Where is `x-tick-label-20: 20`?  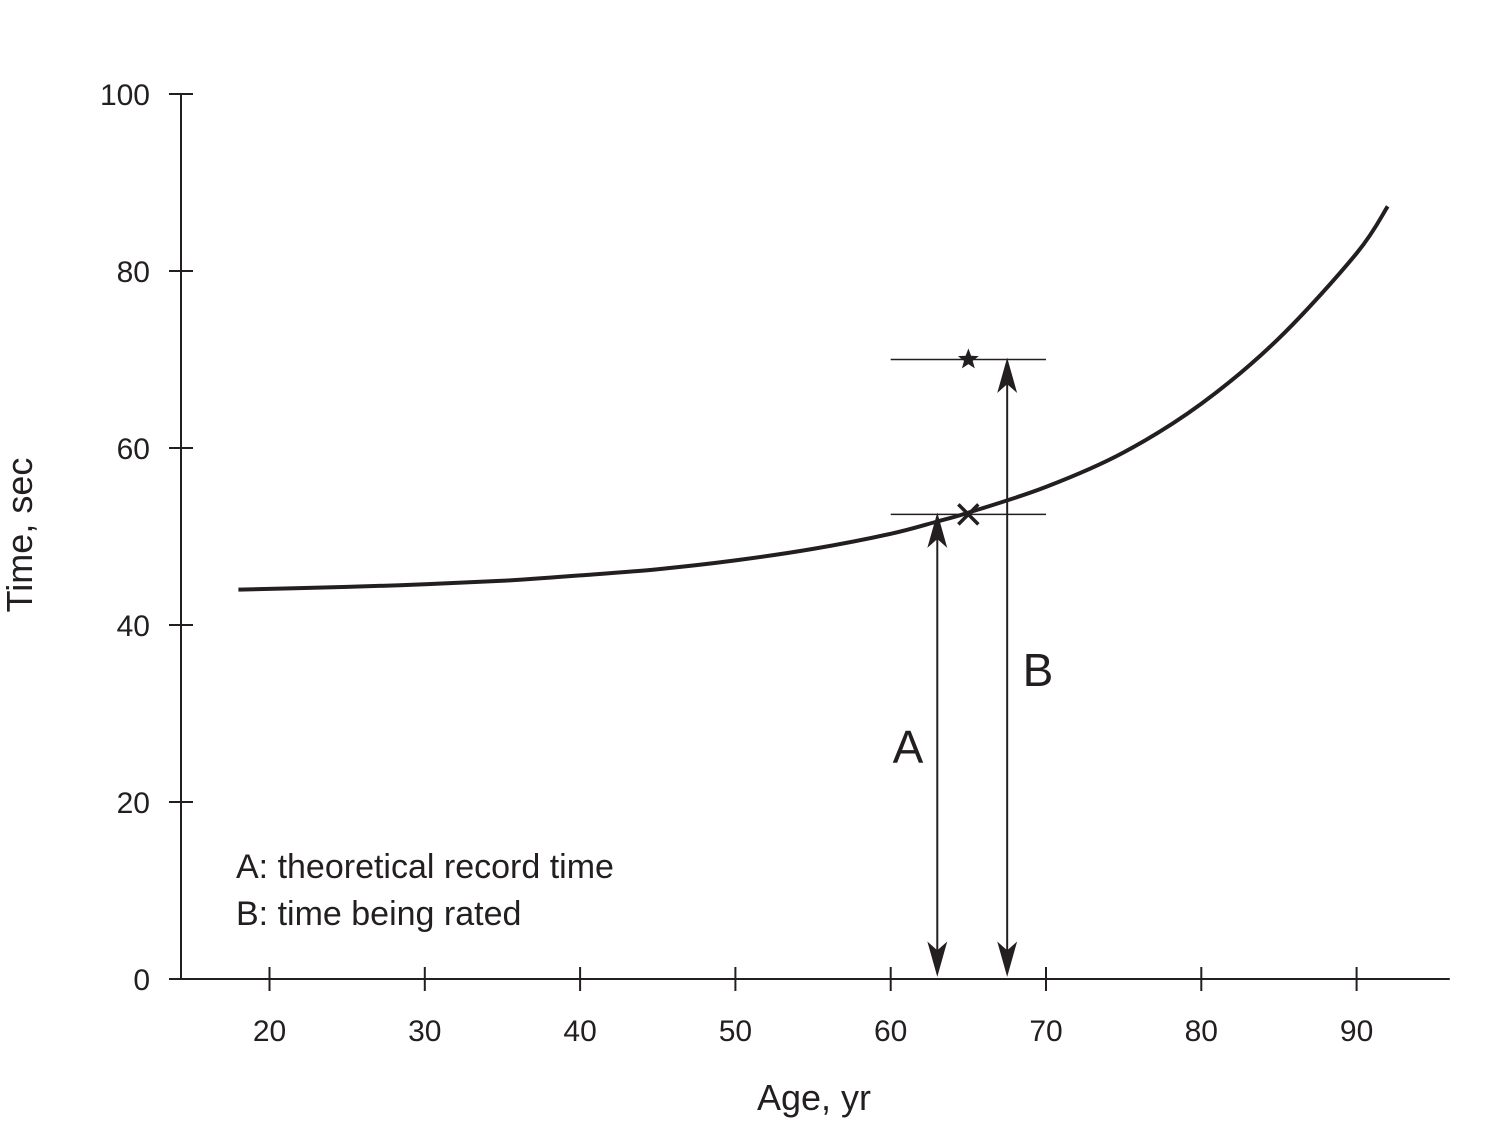
x-tick-label-20: 20 is located at coordinates (269, 1031).